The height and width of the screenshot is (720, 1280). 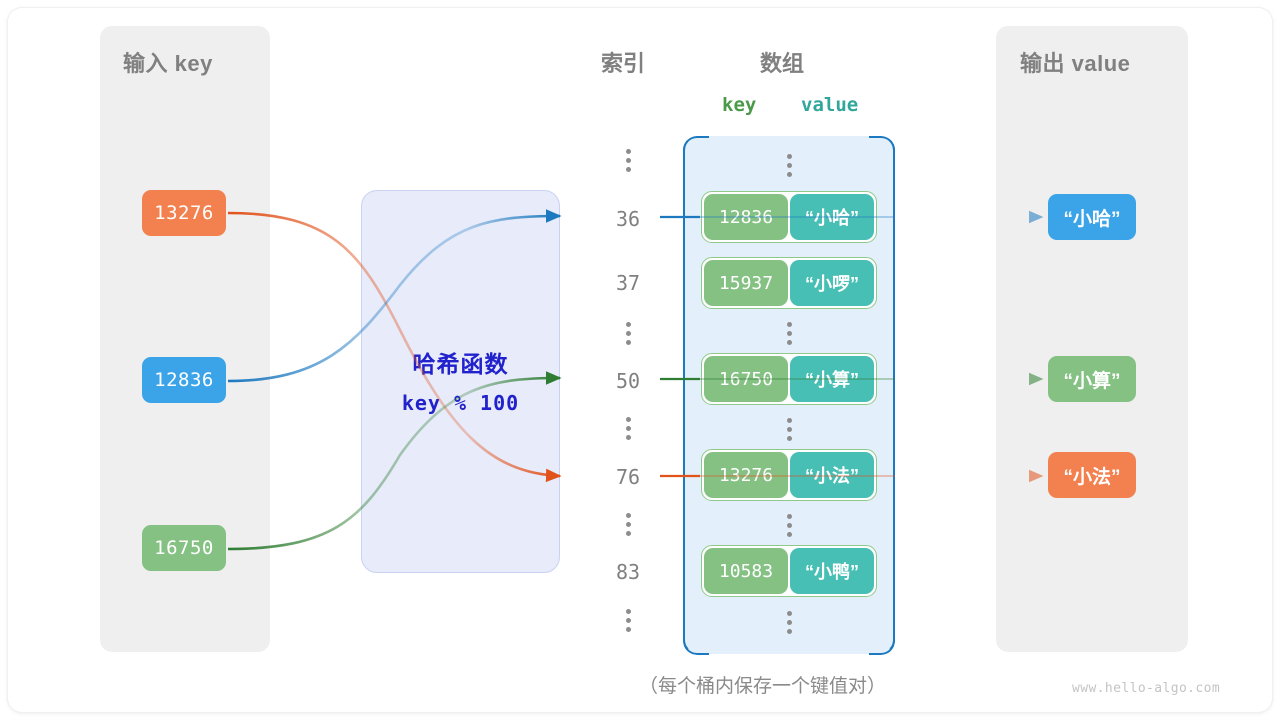 What do you see at coordinates (1146, 688) in the screenshot?
I see `site-watermark: www.hello-algo.com` at bounding box center [1146, 688].